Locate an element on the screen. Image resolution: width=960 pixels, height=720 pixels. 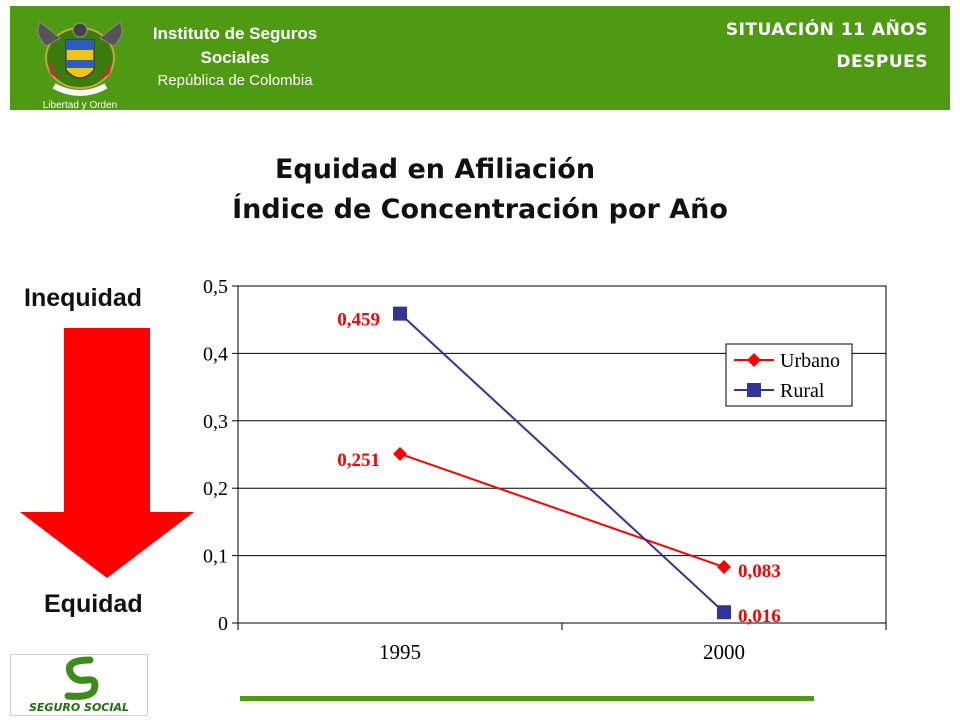
title-line-1: Equidad en Afiliación is located at coordinates (435, 169).